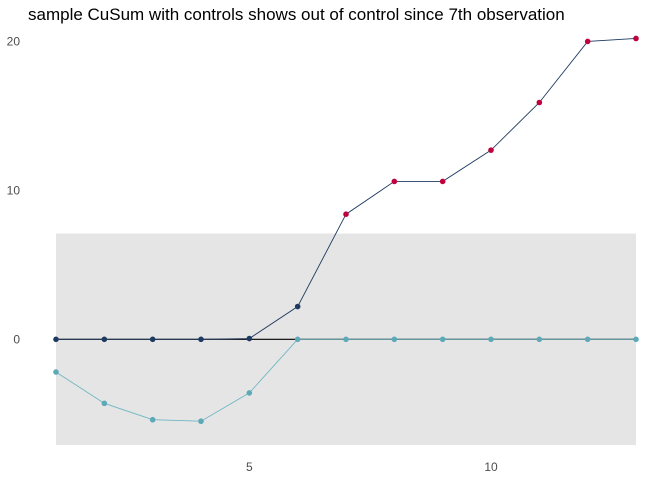 Image resolution: width=672 pixels, height=480 pixels. What do you see at coordinates (16, 339) in the screenshot?
I see `y-tick-label: 0` at bounding box center [16, 339].